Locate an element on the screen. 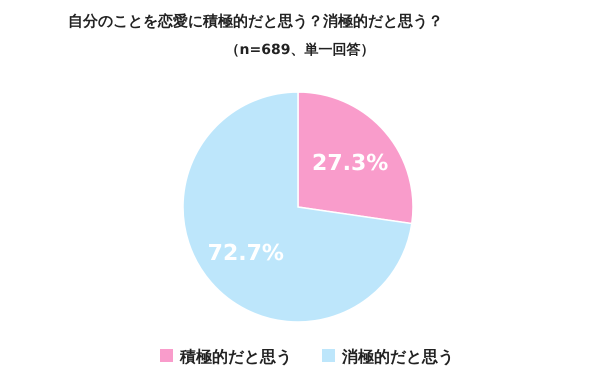 This screenshot has width=600, height=386. data-label: 27.3% is located at coordinates (350, 163).